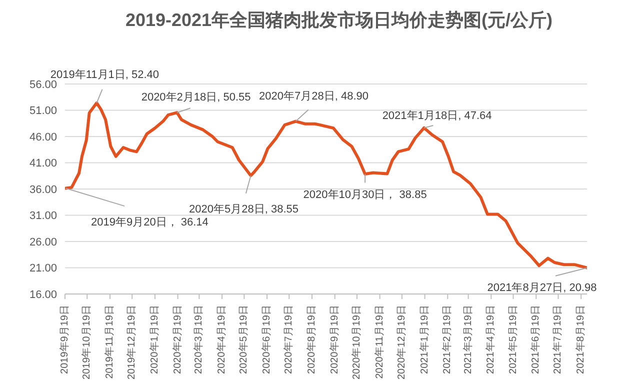  What do you see at coordinates (512, 339) in the screenshot?
I see `x-tick-label: 2021年5月19日` at bounding box center [512, 339].